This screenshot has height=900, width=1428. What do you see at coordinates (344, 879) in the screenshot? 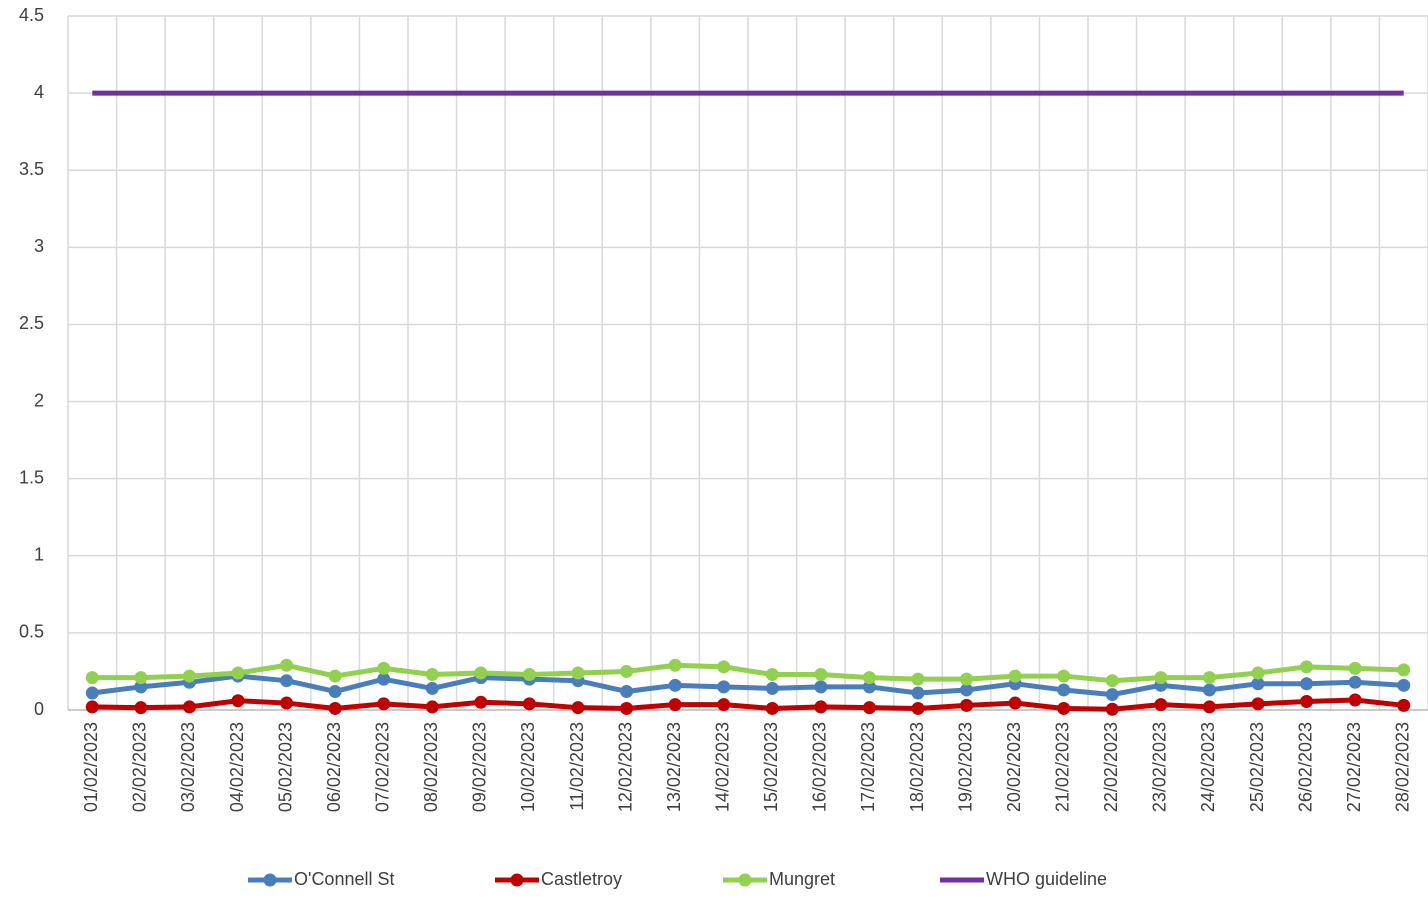
I see `legend-label: O'Connell St` at bounding box center [344, 879].